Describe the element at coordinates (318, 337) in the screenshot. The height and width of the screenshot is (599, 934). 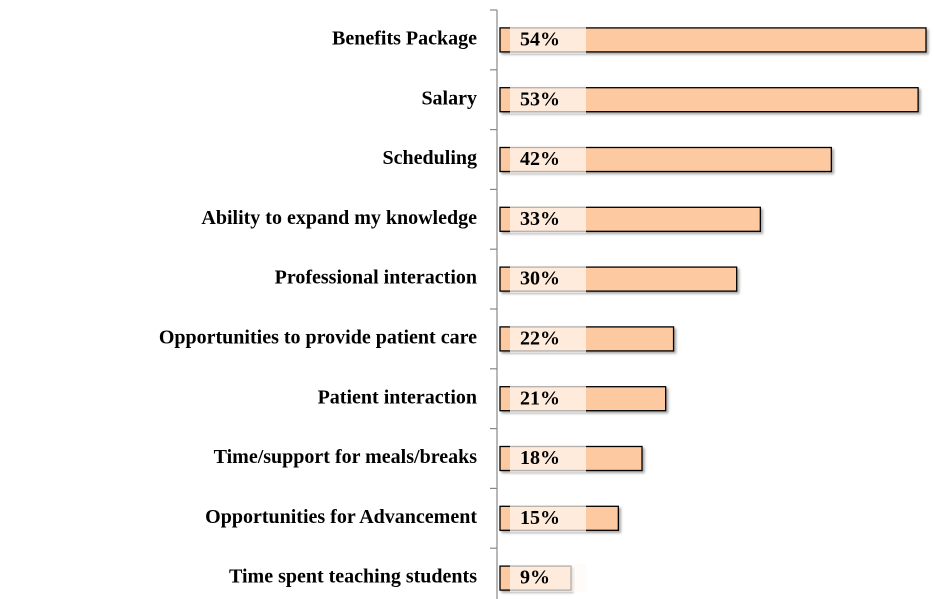
I see `category-label: Opportunities to provide patient care` at that location.